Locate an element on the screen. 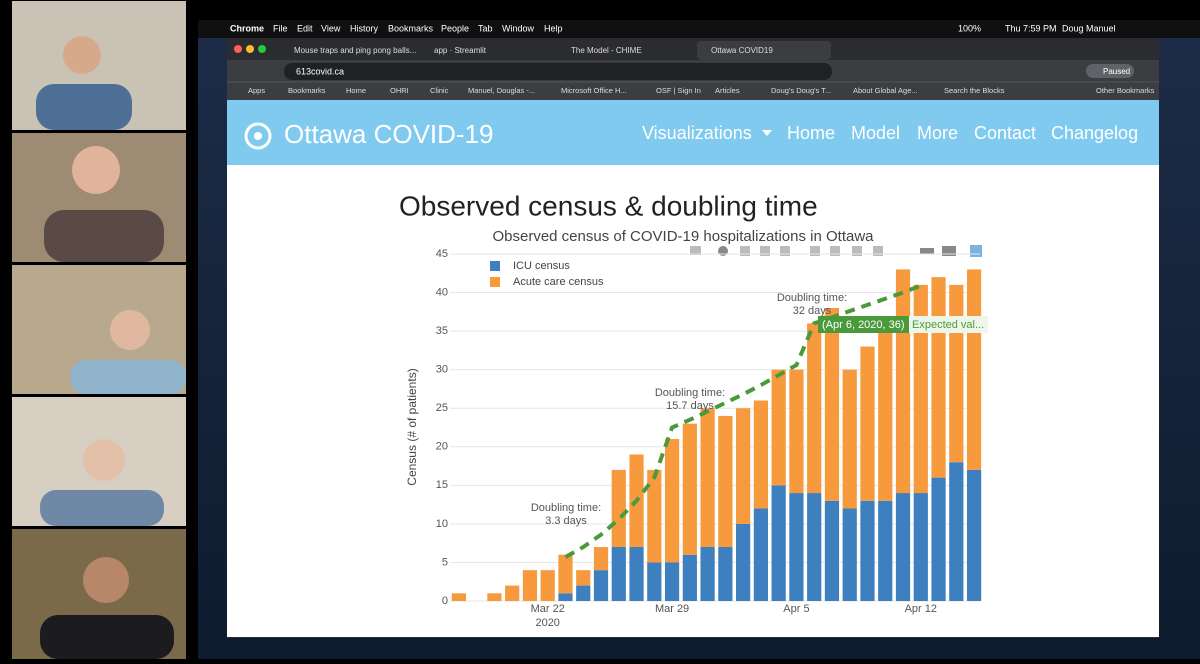 This screenshot has width=1200, height=664. minimize-button is located at coordinates (250, 49).